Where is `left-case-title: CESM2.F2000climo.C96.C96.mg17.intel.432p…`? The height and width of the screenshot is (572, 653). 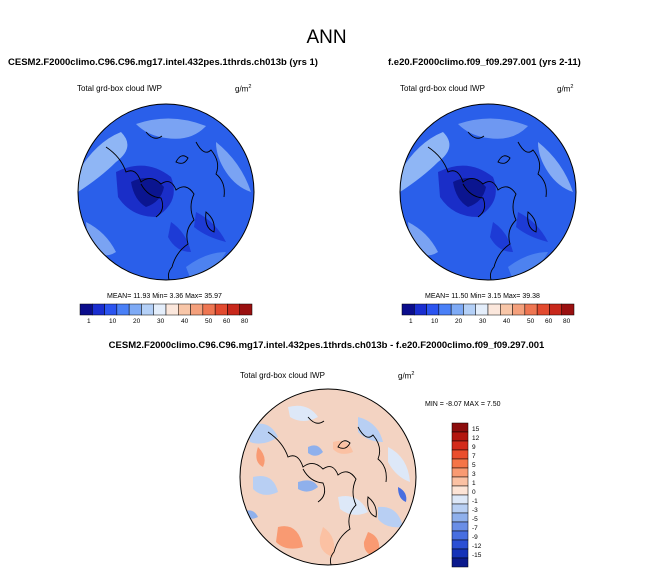 left-case-title: CESM2.F2000climo.C96.C96.mg17.intel.432p… is located at coordinates (163, 62).